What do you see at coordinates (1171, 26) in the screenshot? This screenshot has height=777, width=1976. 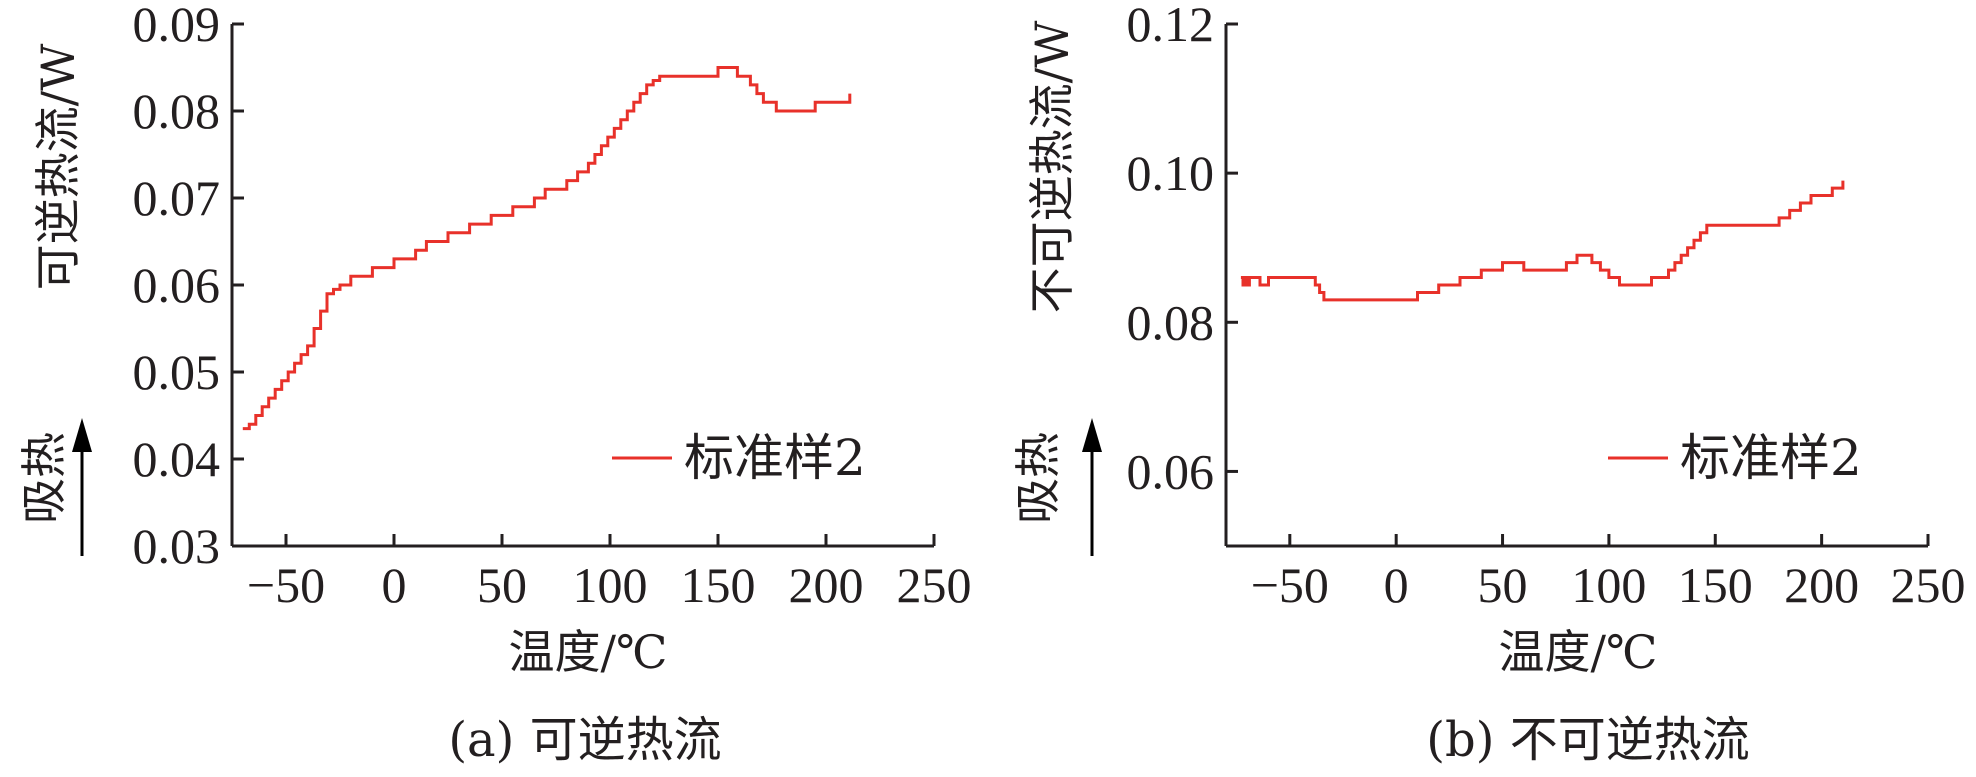 I see `y-tick-label: 0.12` at bounding box center [1171, 26].